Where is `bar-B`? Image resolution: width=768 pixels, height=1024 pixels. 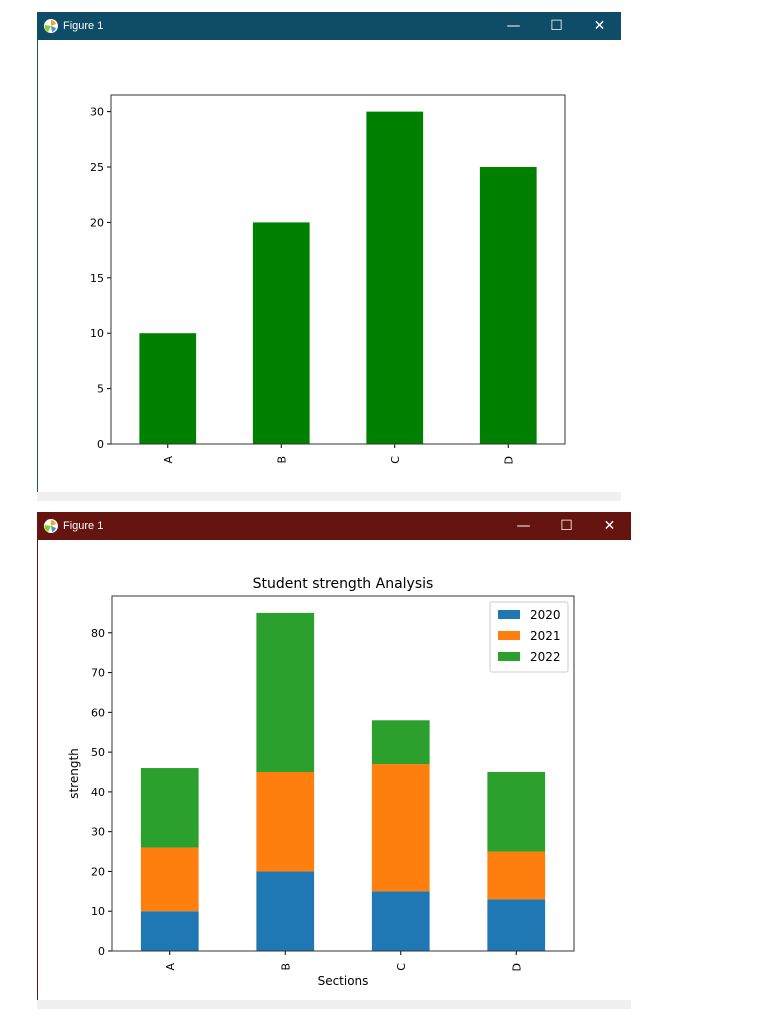
bar-B is located at coordinates (281, 333).